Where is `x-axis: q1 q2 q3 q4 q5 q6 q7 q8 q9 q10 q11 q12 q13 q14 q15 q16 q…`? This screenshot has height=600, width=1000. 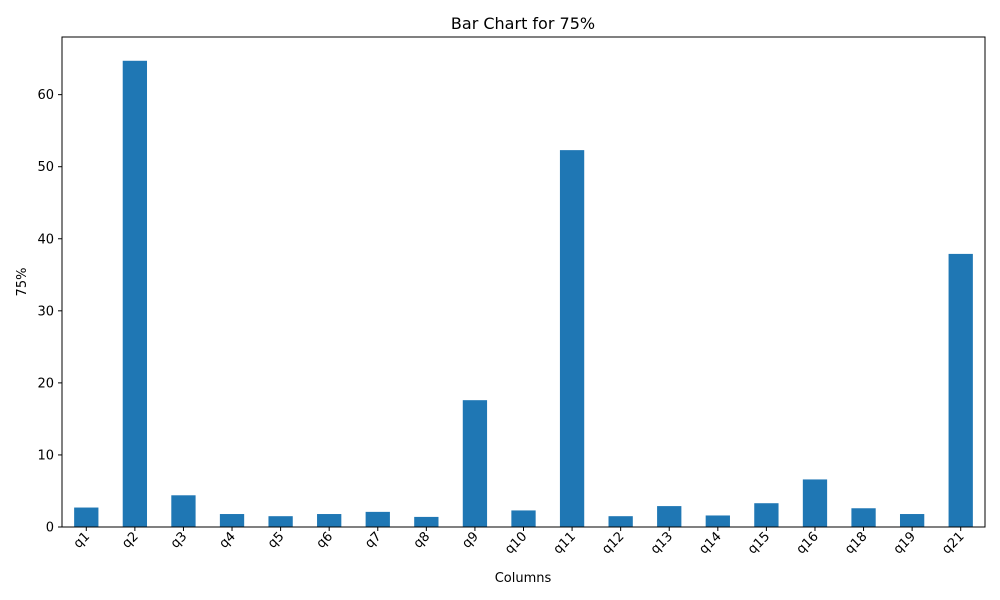 x-axis: q1 q2 q3 q4 q5 q6 q7 q8 q9 q10 q11 q12 q13 q14 q15 q16 q… is located at coordinates (519, 542).